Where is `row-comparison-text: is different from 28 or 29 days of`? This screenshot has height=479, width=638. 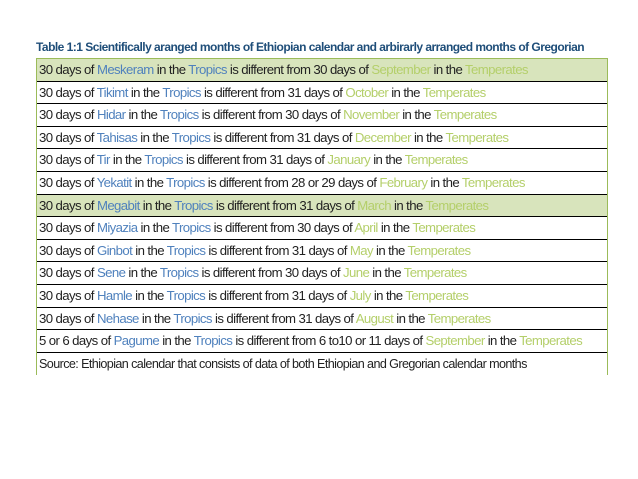
row-comparison-text: is different from 28 or 29 days of is located at coordinates (292, 182).